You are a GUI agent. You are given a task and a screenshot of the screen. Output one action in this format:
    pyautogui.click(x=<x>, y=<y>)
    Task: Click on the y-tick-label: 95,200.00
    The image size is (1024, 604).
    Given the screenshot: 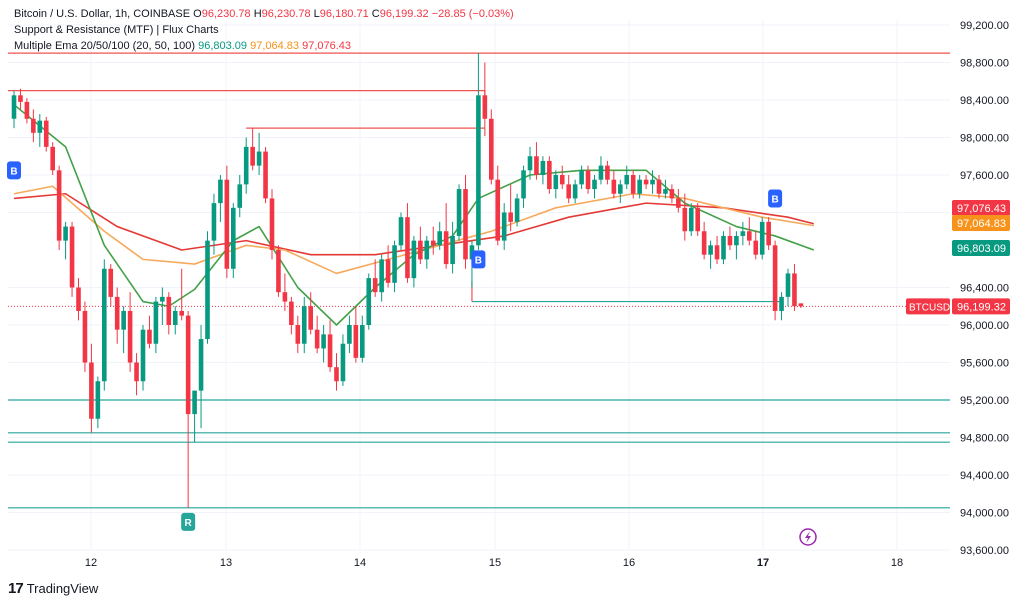 What is the action you would take?
    pyautogui.click(x=984, y=401)
    